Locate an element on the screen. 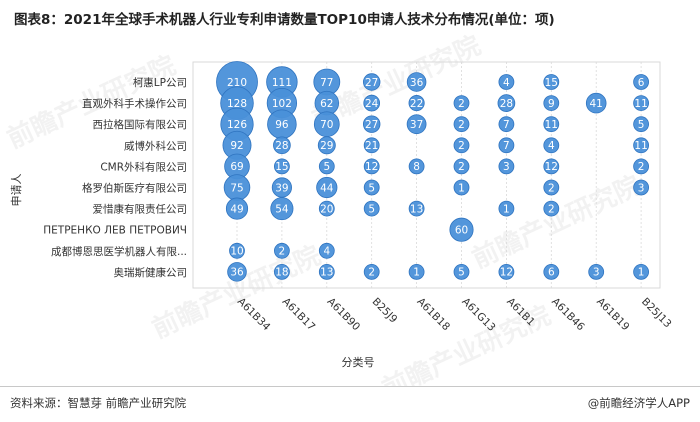 The height and width of the screenshot is (422, 700). bubble-value-label: 37 is located at coordinates (416, 125).